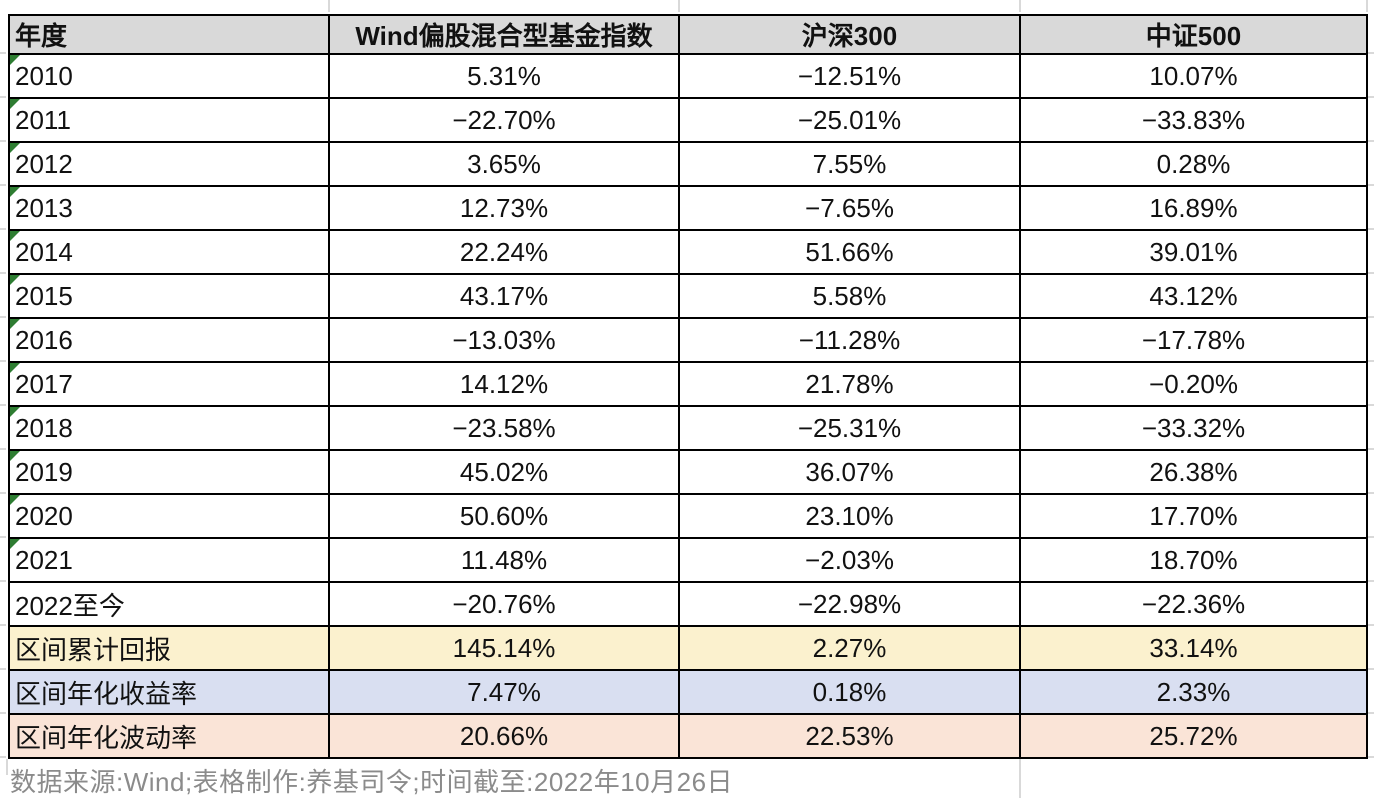  I want to click on year-cell: 2022至今, so click(169, 604).